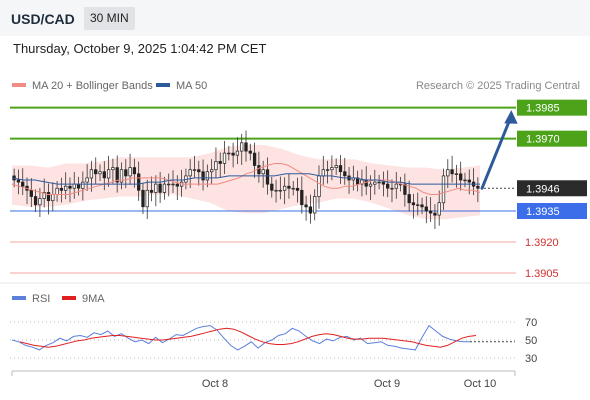  I want to click on rsi-tick-label: 50, so click(531, 341).